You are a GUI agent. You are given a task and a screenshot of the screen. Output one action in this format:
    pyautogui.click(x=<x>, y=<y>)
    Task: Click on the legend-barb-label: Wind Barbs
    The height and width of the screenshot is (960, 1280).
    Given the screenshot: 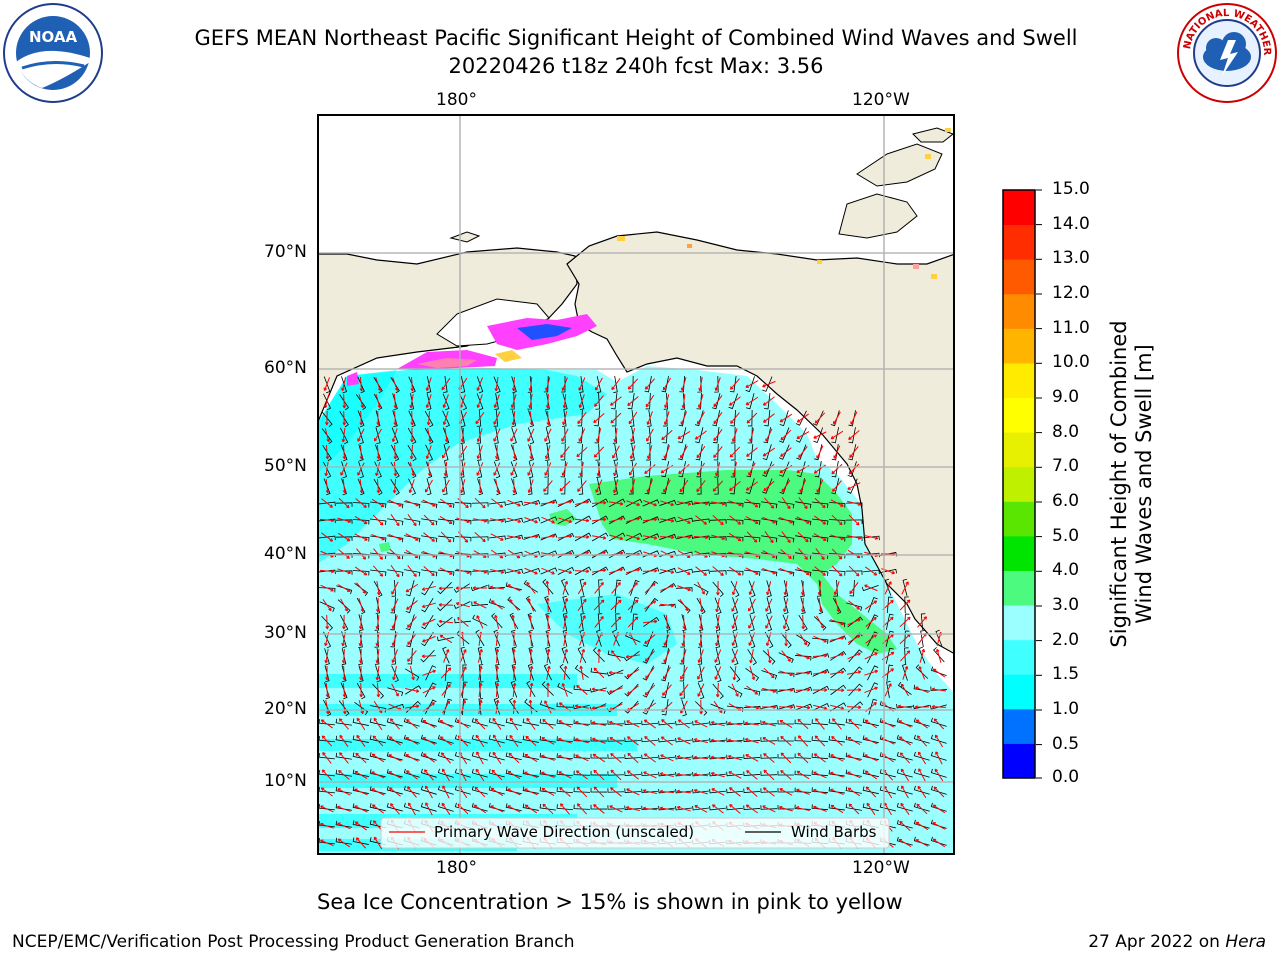 What is the action you would take?
    pyautogui.click(x=834, y=832)
    